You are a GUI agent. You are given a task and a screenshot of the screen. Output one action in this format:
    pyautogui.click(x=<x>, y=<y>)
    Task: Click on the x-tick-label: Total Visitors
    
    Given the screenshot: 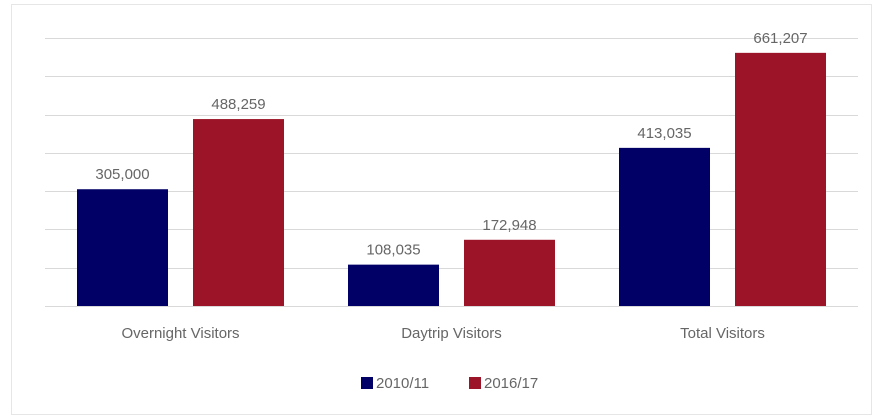 What is the action you would take?
    pyautogui.click(x=722, y=333)
    